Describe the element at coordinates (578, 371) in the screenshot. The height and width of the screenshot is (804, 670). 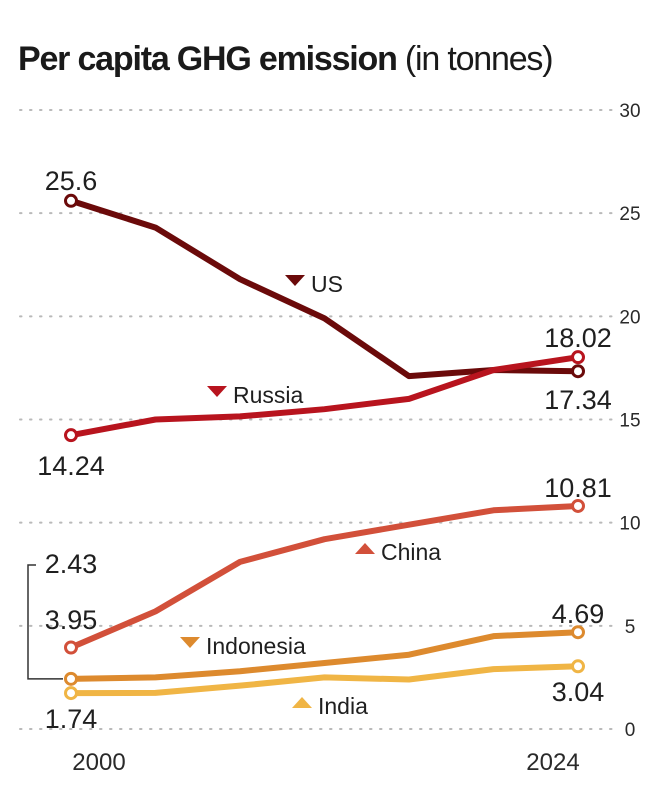
I see `point-marker-us-end` at that location.